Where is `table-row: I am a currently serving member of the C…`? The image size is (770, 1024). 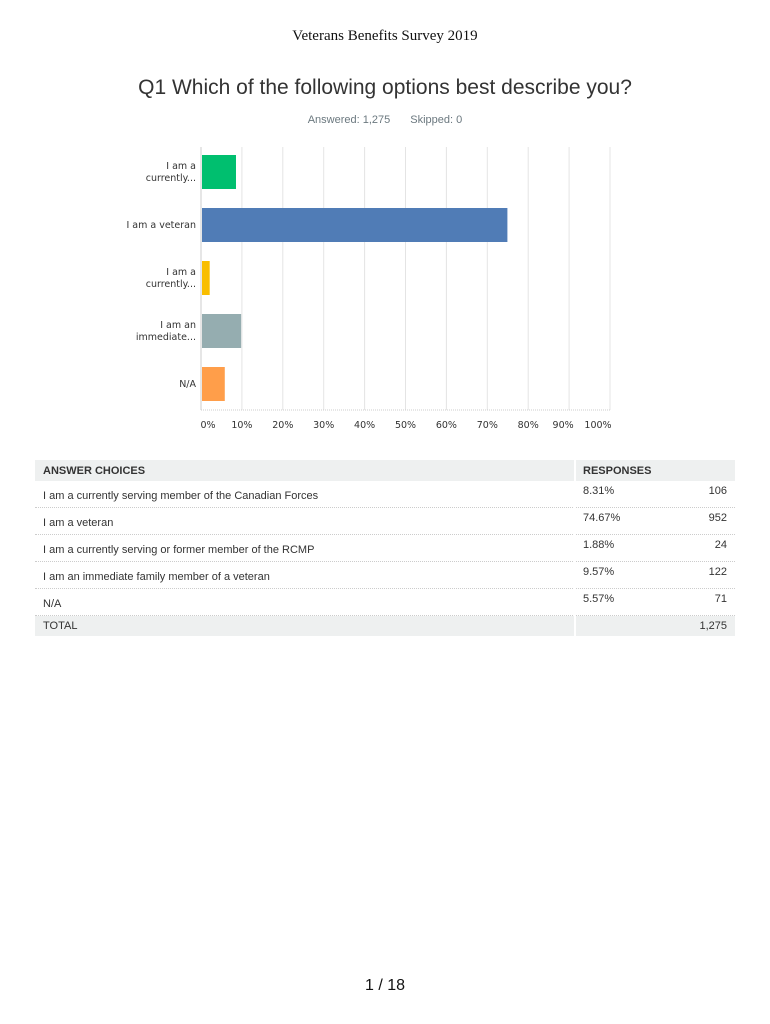 table-row: I am a currently serving member of the C… is located at coordinates (385, 494).